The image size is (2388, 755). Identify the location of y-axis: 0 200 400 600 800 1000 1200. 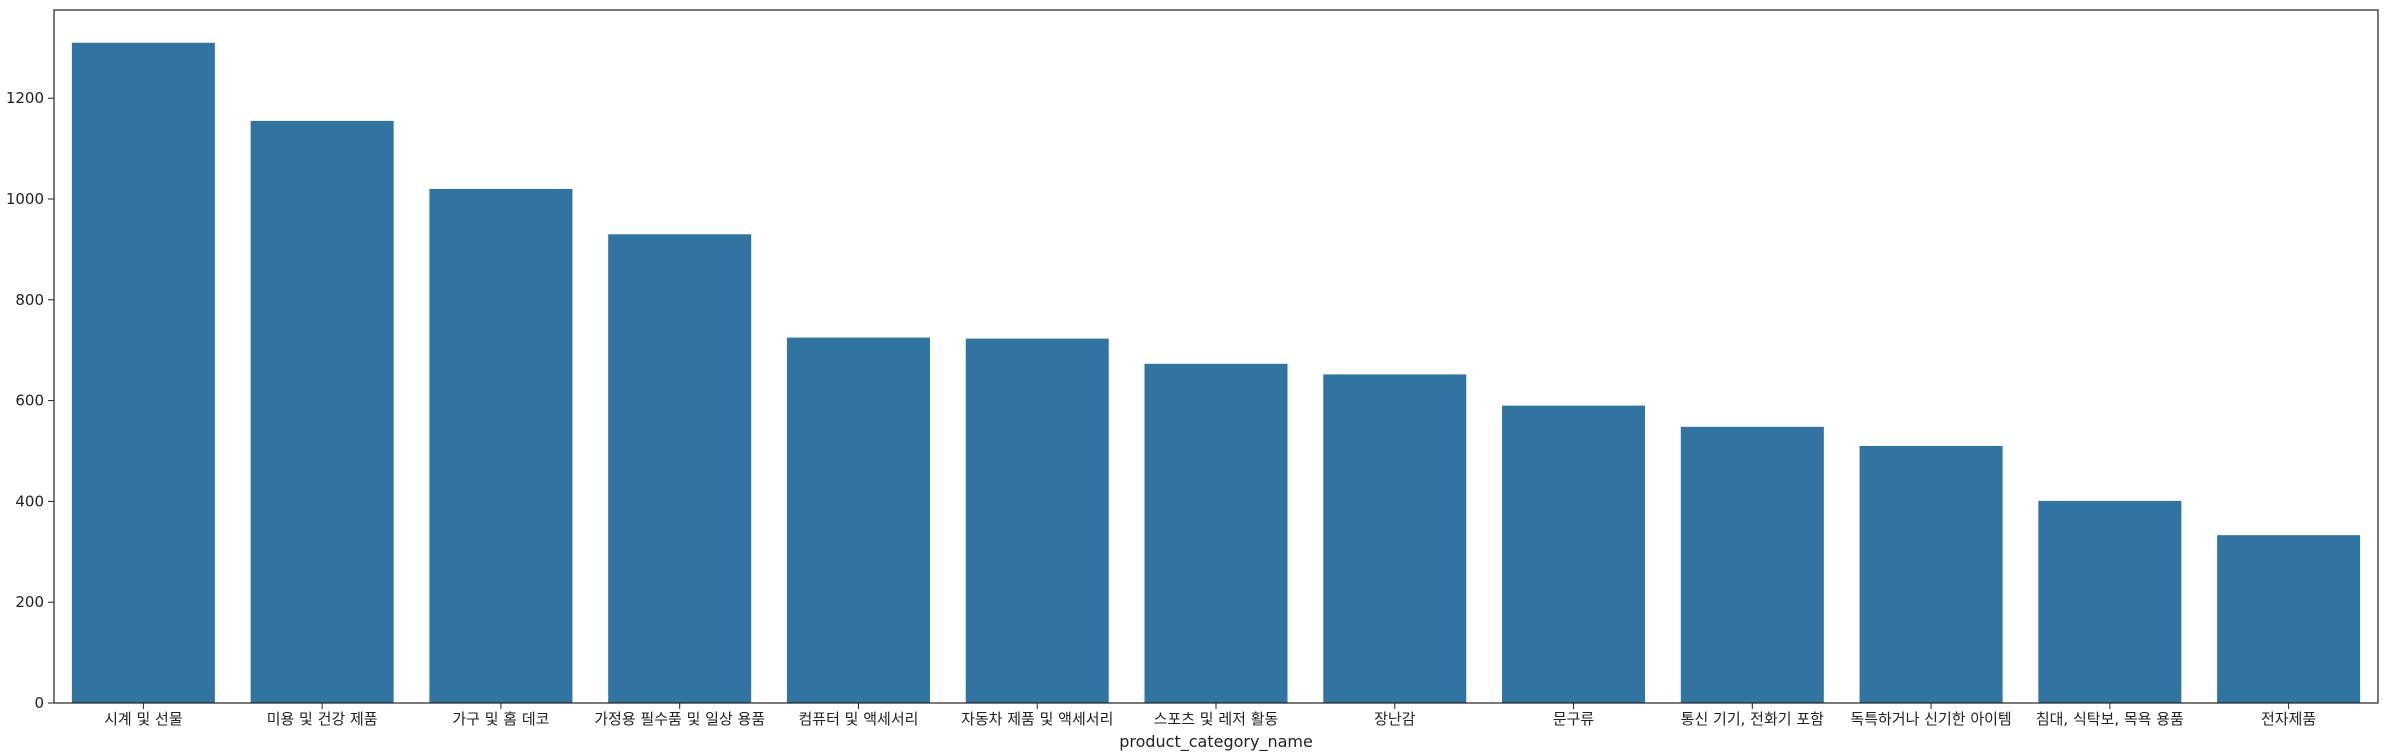
(30, 400).